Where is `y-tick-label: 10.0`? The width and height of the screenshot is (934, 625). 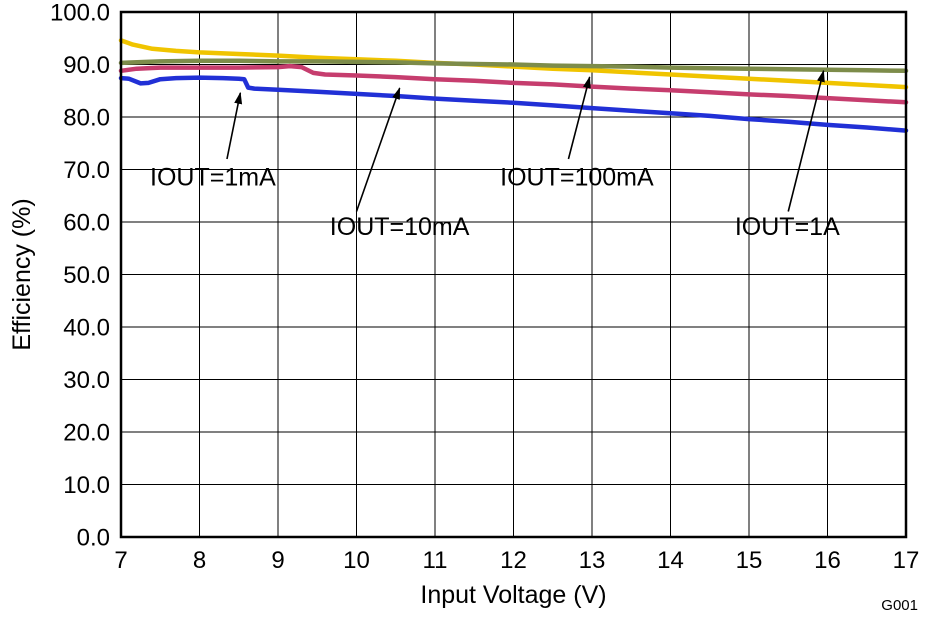 y-tick-label: 10.0 is located at coordinates (86, 485).